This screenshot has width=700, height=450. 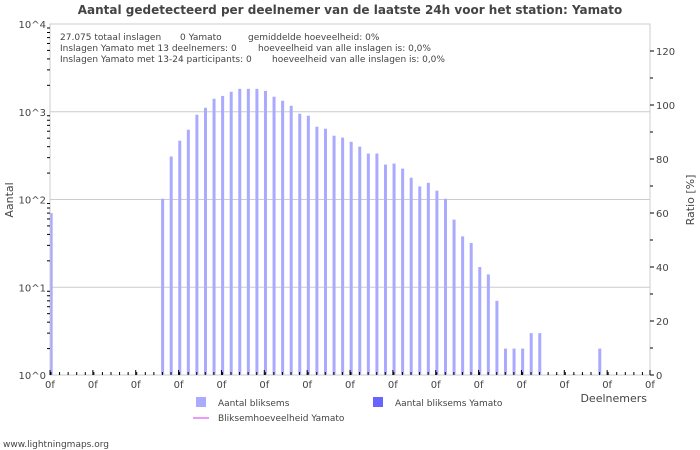 I want to click on y-right-tick-label: 40, so click(x=662, y=268).